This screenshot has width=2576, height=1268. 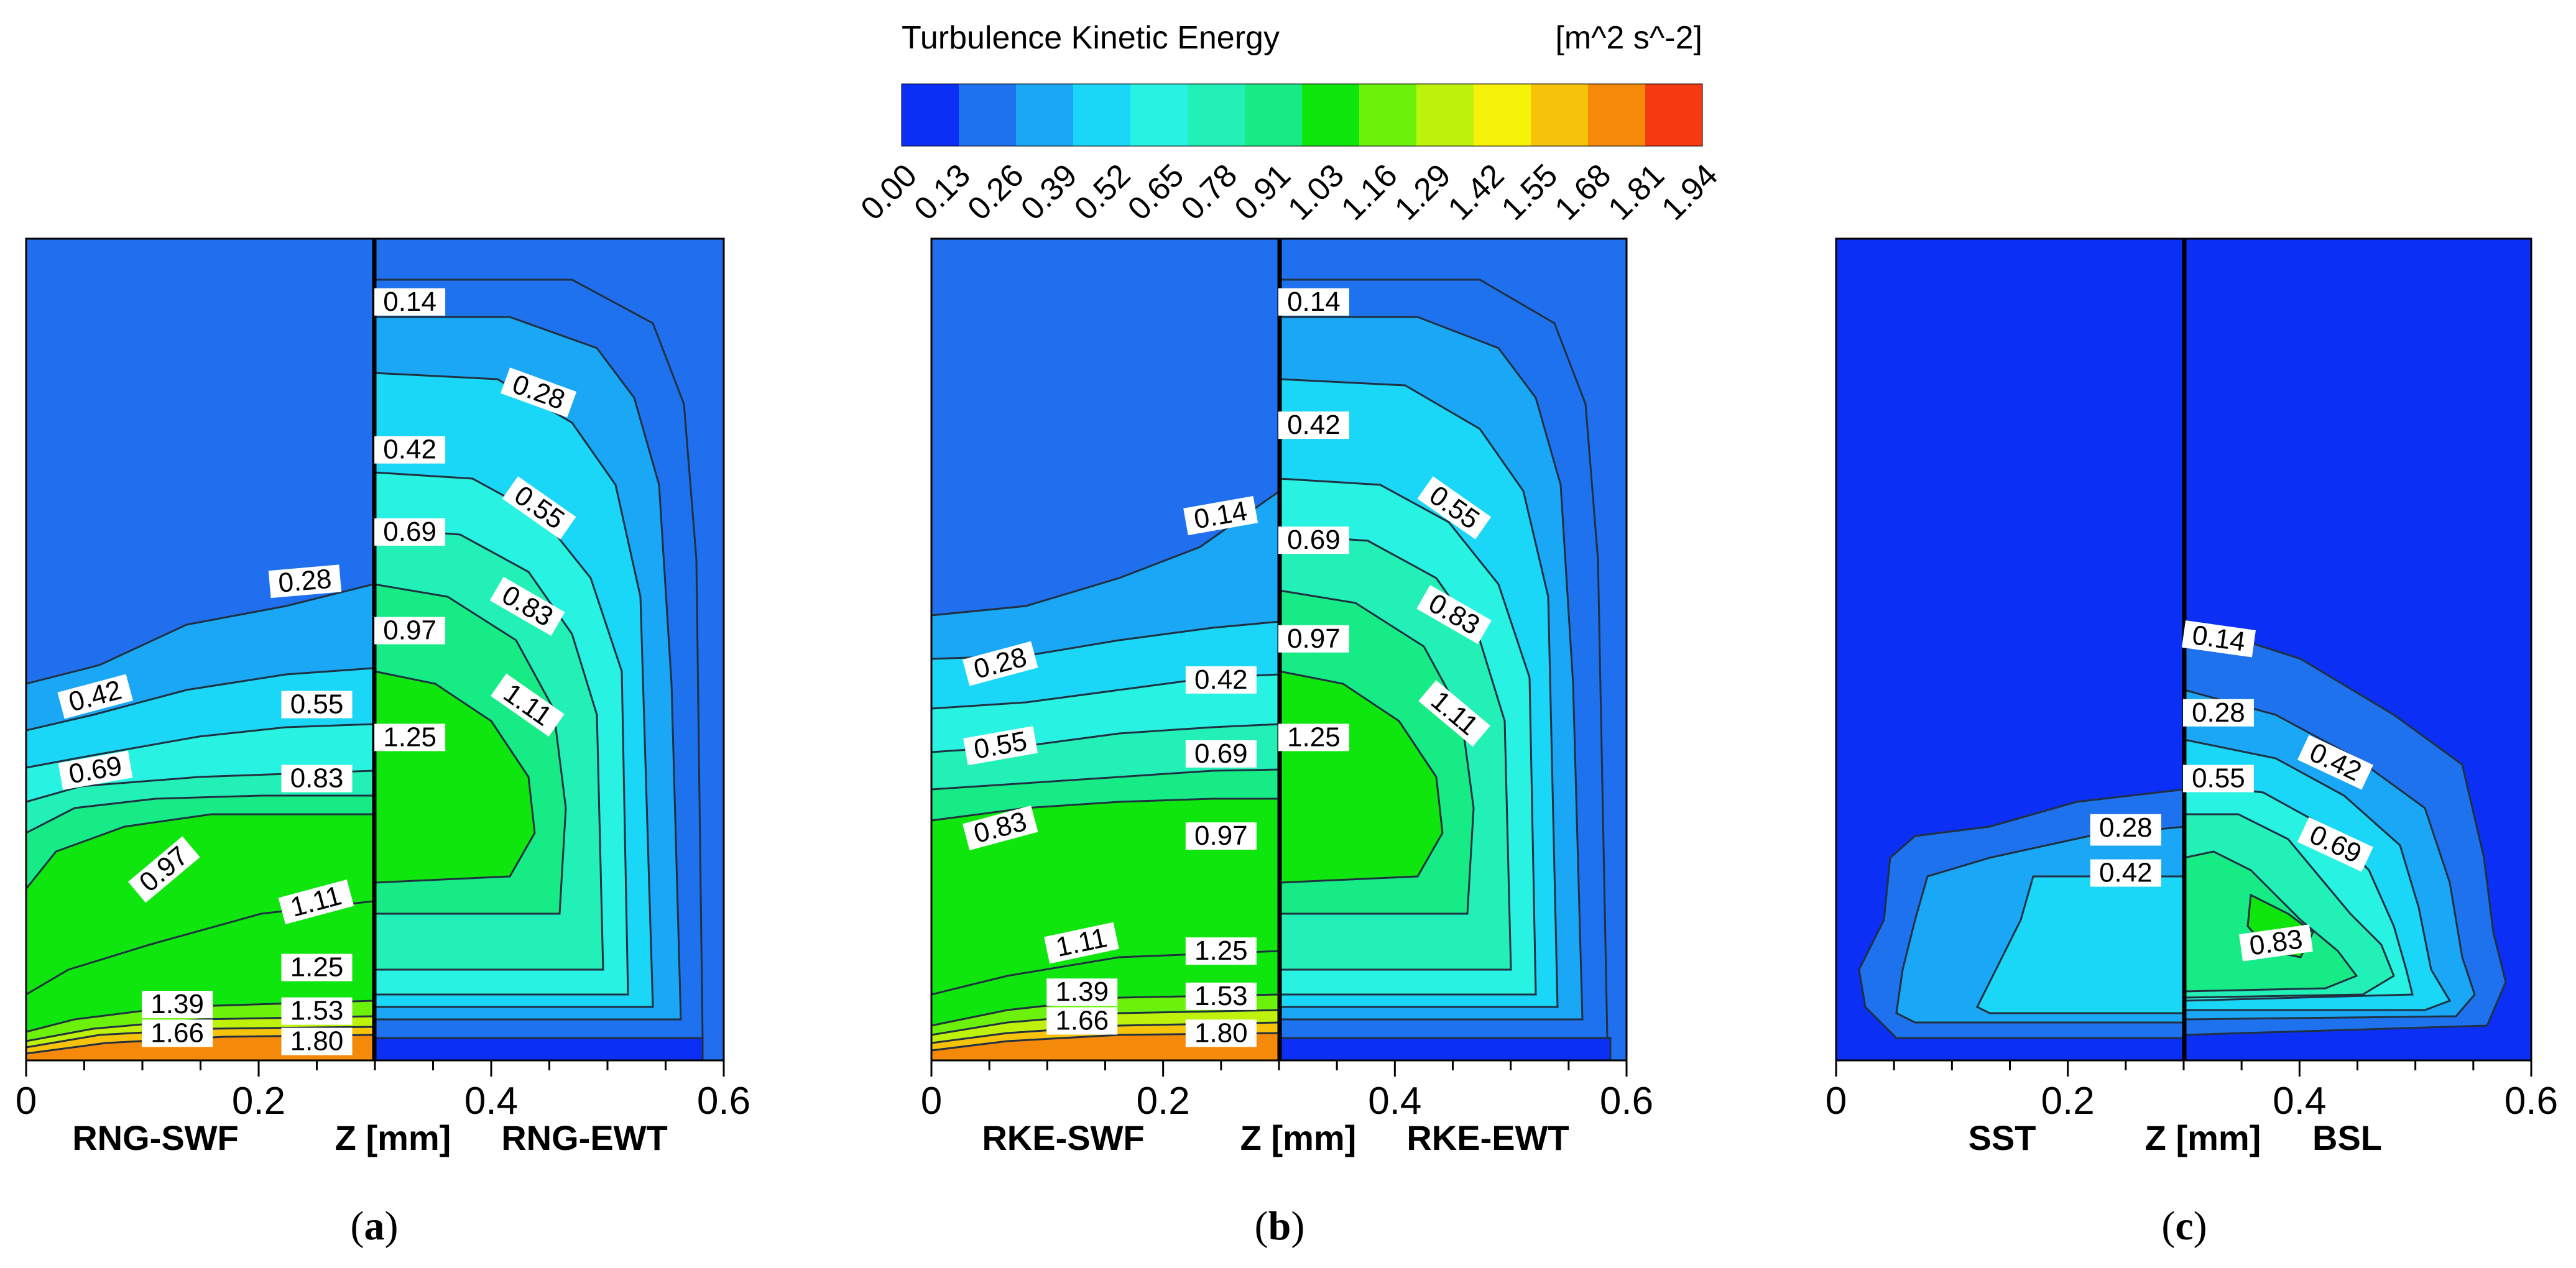 What do you see at coordinates (1690, 192) in the screenshot?
I see `colorbar-tick-label: 1.94` at bounding box center [1690, 192].